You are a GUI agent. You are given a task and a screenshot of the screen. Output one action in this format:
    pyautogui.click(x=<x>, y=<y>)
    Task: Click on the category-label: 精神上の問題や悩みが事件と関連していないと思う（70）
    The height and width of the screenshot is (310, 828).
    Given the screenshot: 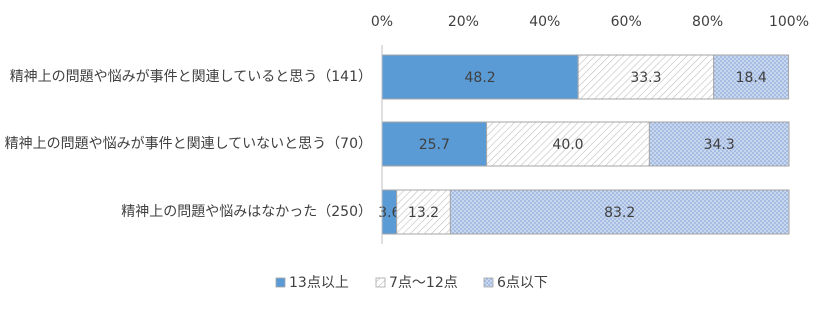 What is the action you would take?
    pyautogui.click(x=188, y=144)
    